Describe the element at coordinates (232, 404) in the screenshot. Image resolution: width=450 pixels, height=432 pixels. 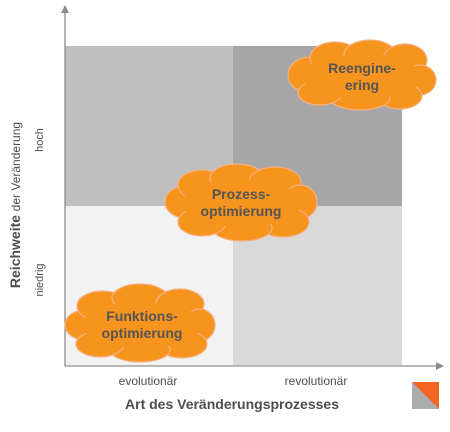
I see `x-axis-title: Art des Veränderungsprozesses` at that location.